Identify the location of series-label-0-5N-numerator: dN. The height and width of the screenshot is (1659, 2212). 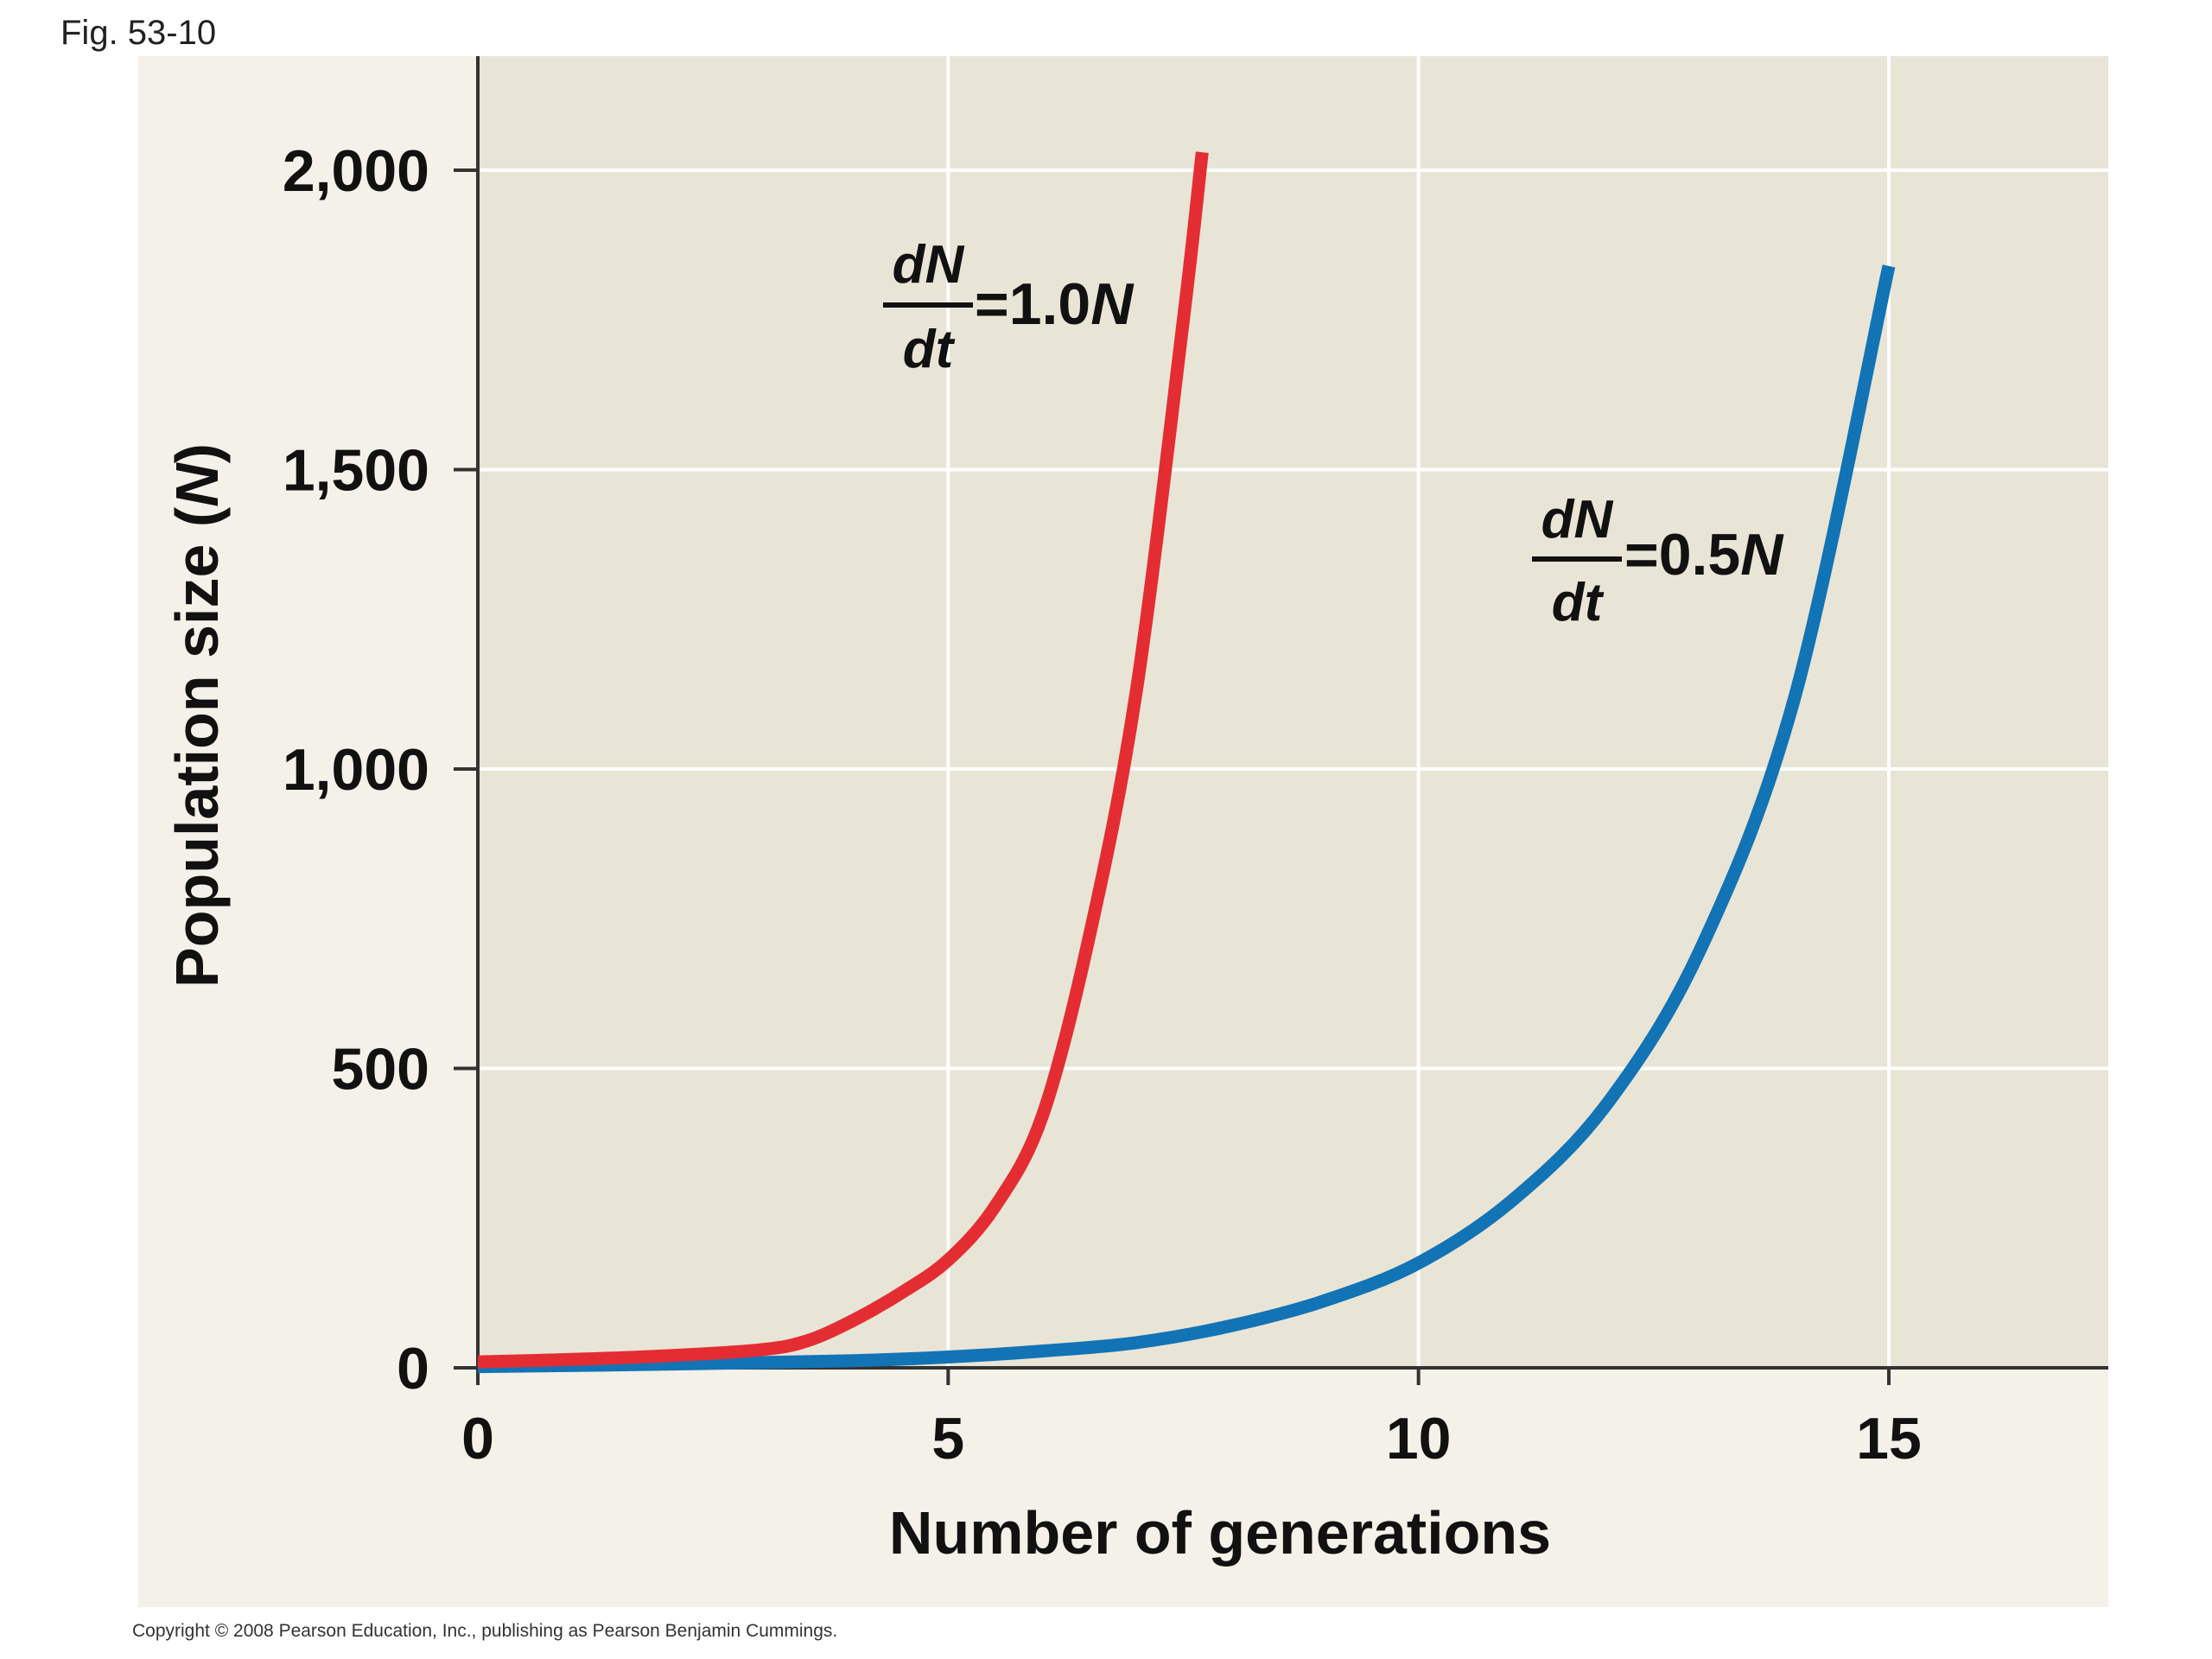
(1577, 520).